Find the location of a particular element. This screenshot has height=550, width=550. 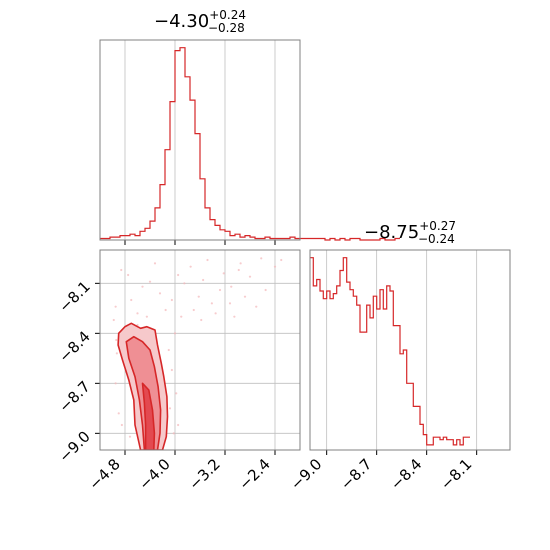

x-tick-label: −8.1 is located at coordinates (456, 474).